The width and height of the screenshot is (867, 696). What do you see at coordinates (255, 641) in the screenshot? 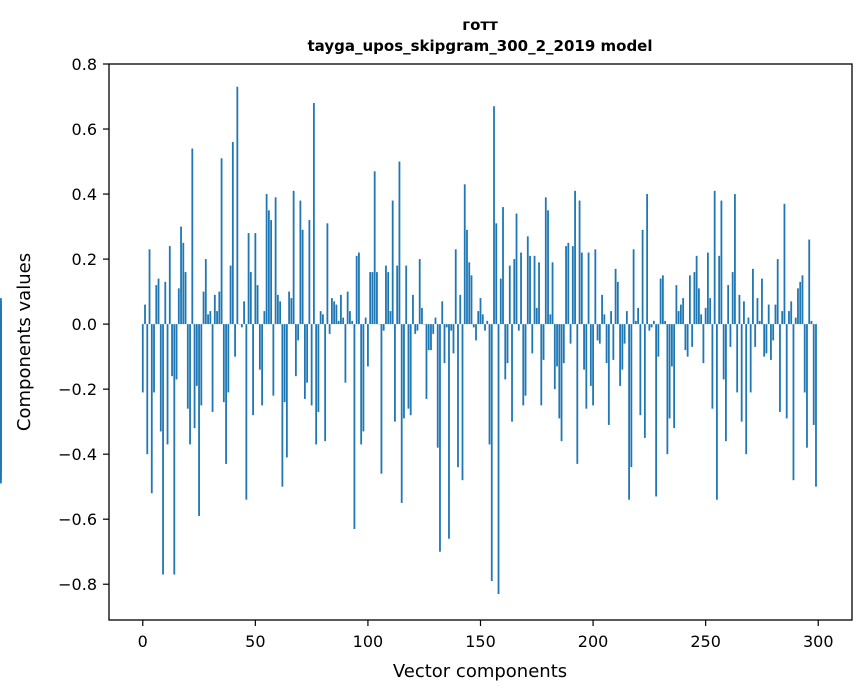
I see `x-tick-label: 50` at bounding box center [255, 641].